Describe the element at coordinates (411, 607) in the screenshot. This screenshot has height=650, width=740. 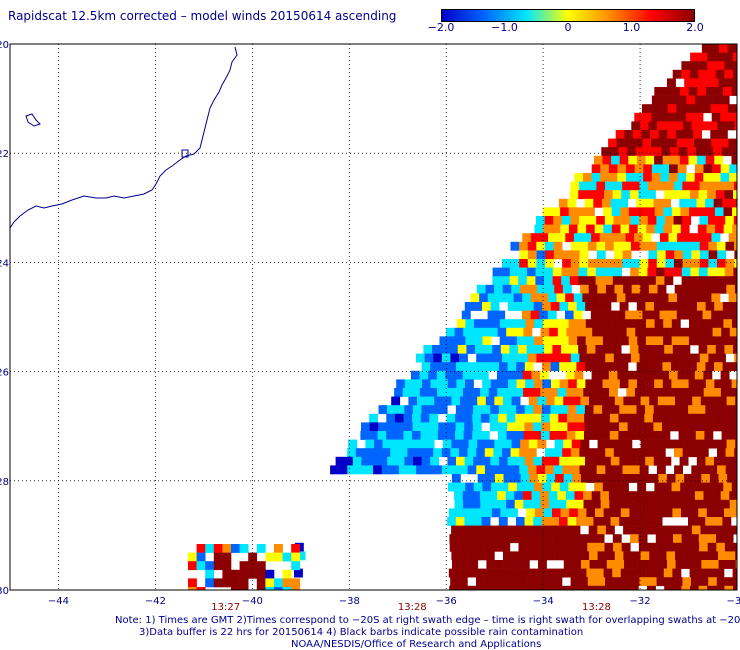
I see `swath-time-labels: 13:27 13:28 13:28` at that location.